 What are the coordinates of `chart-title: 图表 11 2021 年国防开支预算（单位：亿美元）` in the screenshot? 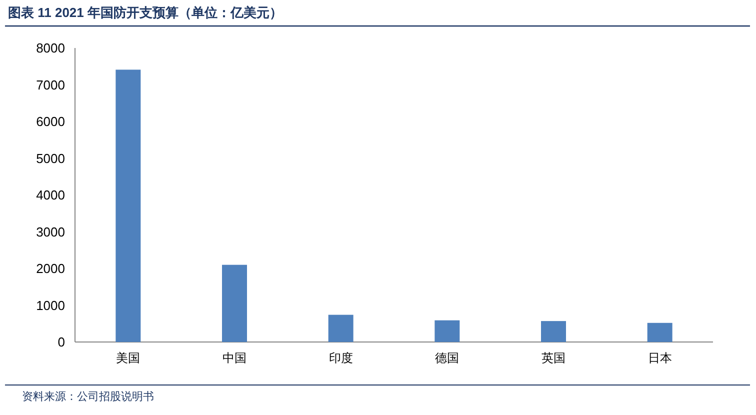 It's located at (145, 12).